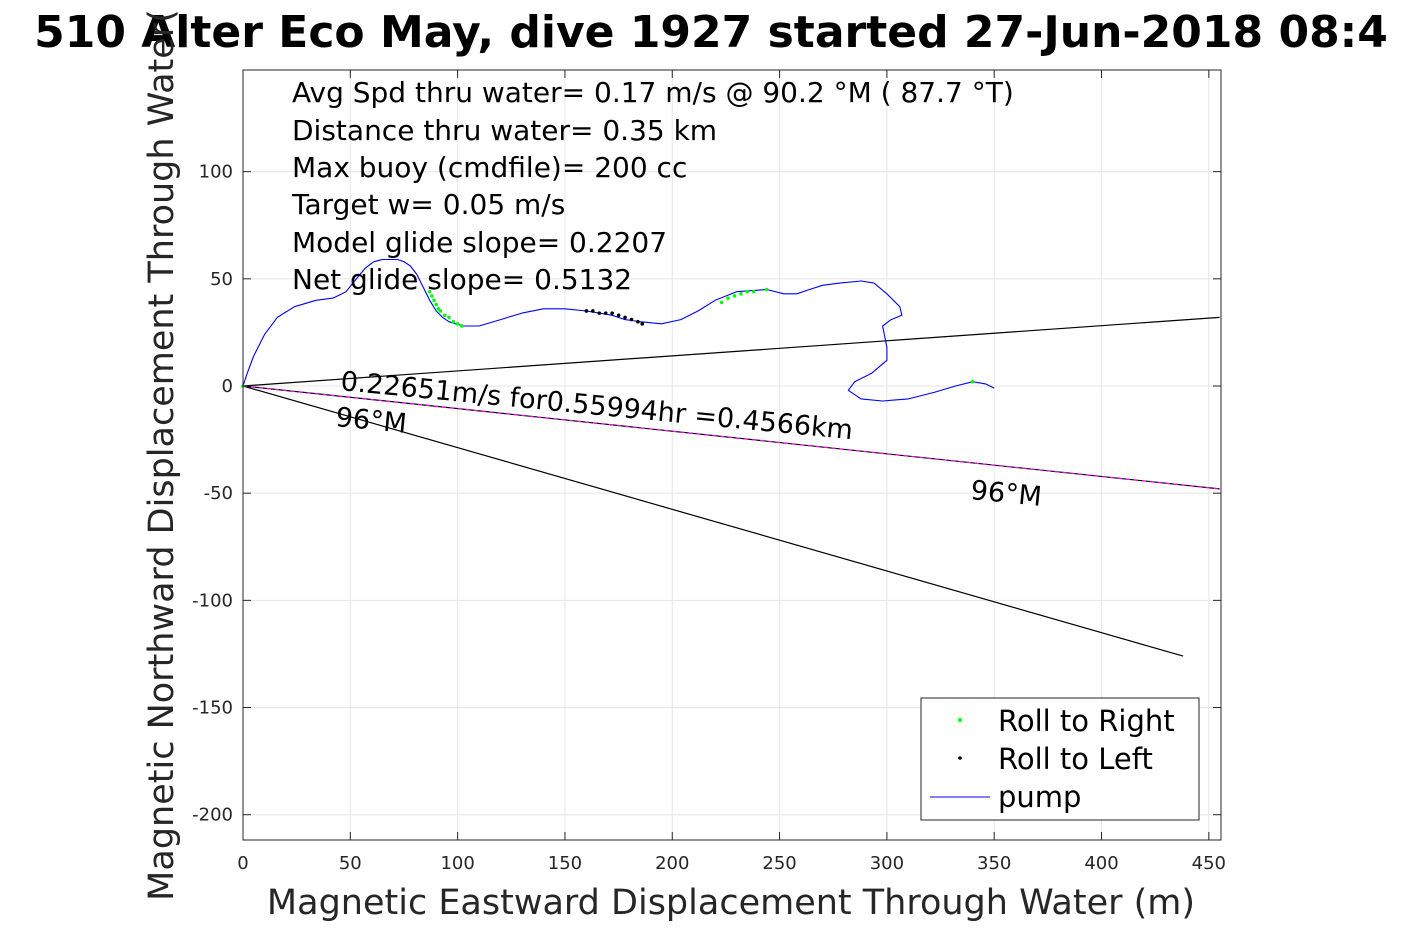 The image size is (1417, 945). Describe the element at coordinates (731, 351) in the screenshot. I see `series-cone-upper` at that location.